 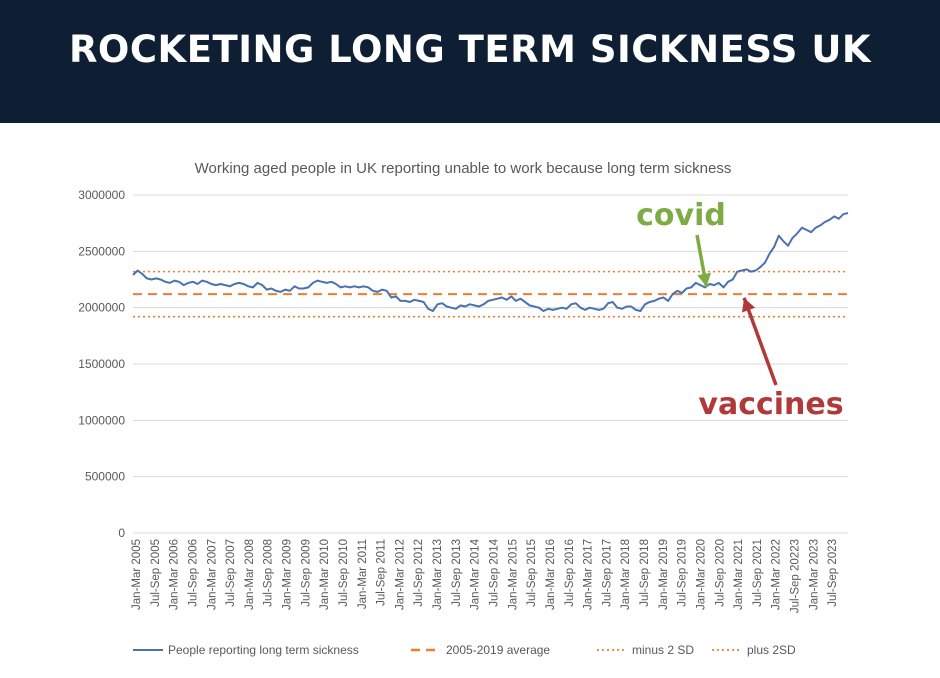 I want to click on vaccines-arrow-shaft, so click(x=760, y=341).